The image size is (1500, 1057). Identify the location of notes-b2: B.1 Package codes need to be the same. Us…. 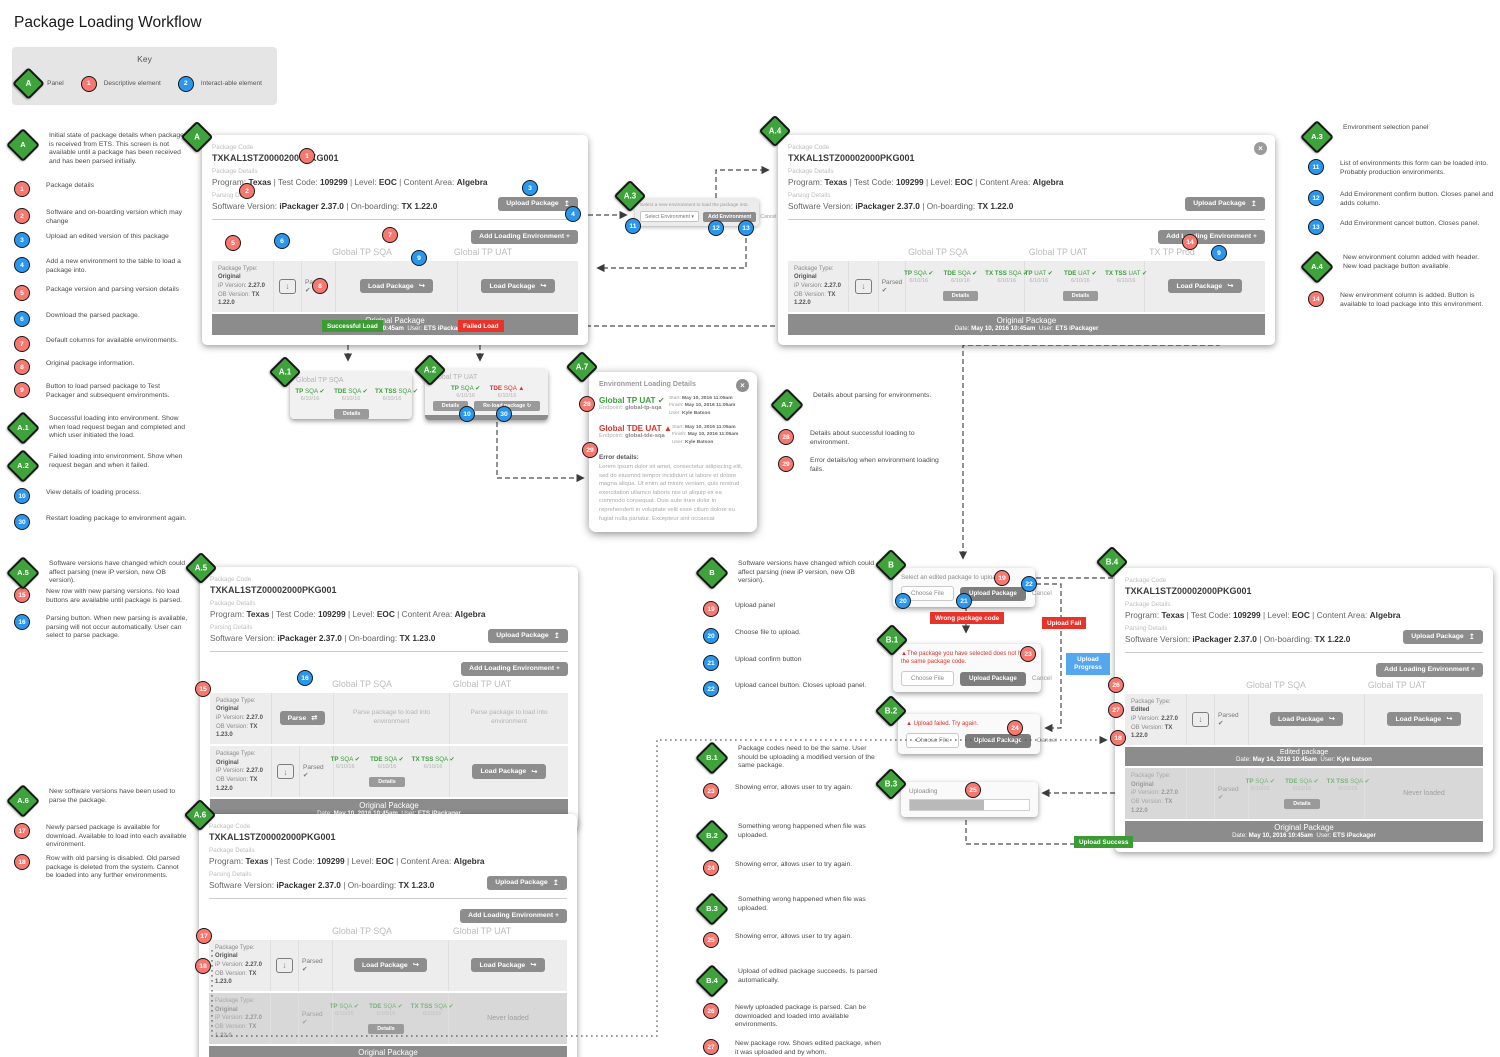
(788, 899).